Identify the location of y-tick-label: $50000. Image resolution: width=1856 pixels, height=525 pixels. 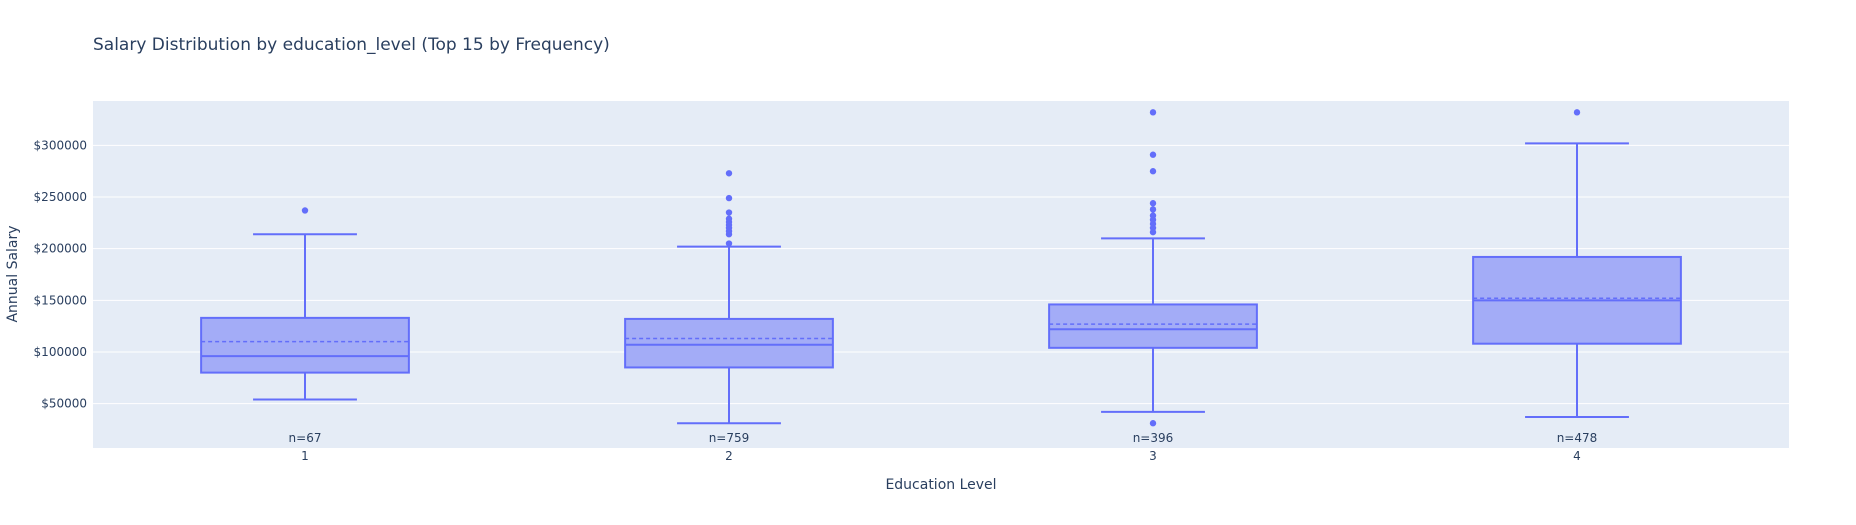
(64, 404).